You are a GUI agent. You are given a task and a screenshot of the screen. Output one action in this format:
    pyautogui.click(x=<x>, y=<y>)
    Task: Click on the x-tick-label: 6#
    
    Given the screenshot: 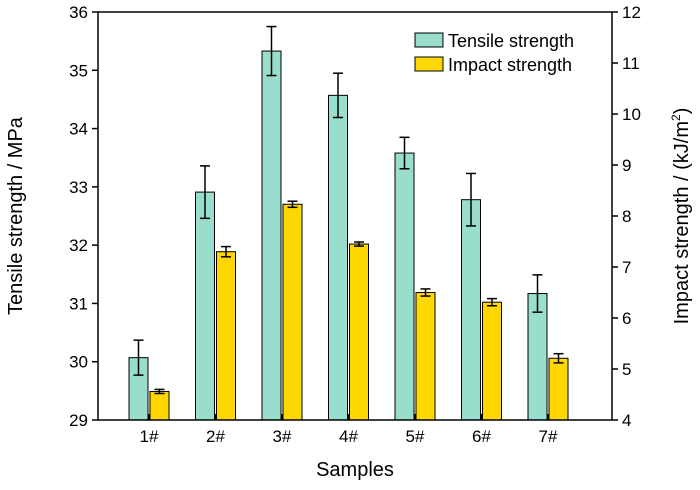 What is the action you would take?
    pyautogui.click(x=481, y=436)
    